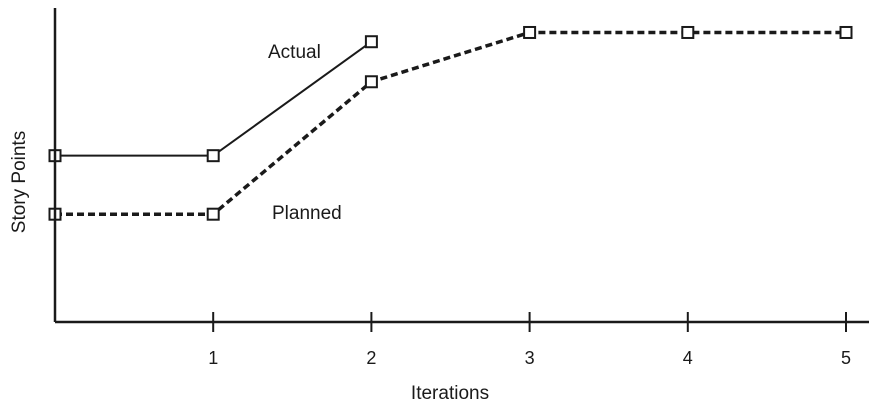 The image size is (869, 407). I want to click on x-tick-label-3: 3, so click(530, 358).